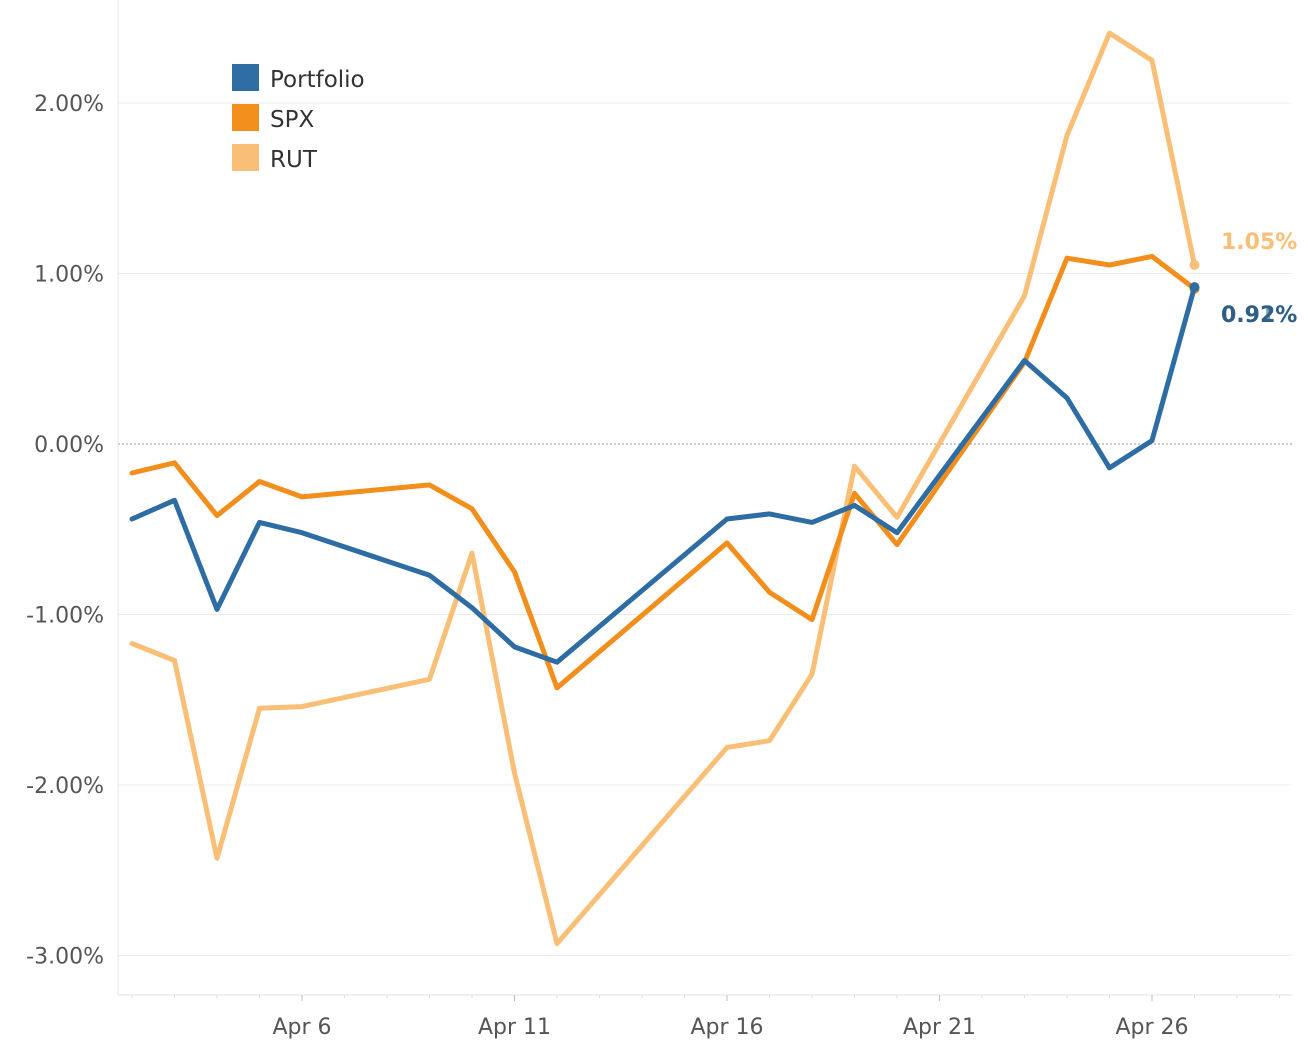  Describe the element at coordinates (726, 1027) in the screenshot. I see `x-tick-label: Apr 16` at that location.